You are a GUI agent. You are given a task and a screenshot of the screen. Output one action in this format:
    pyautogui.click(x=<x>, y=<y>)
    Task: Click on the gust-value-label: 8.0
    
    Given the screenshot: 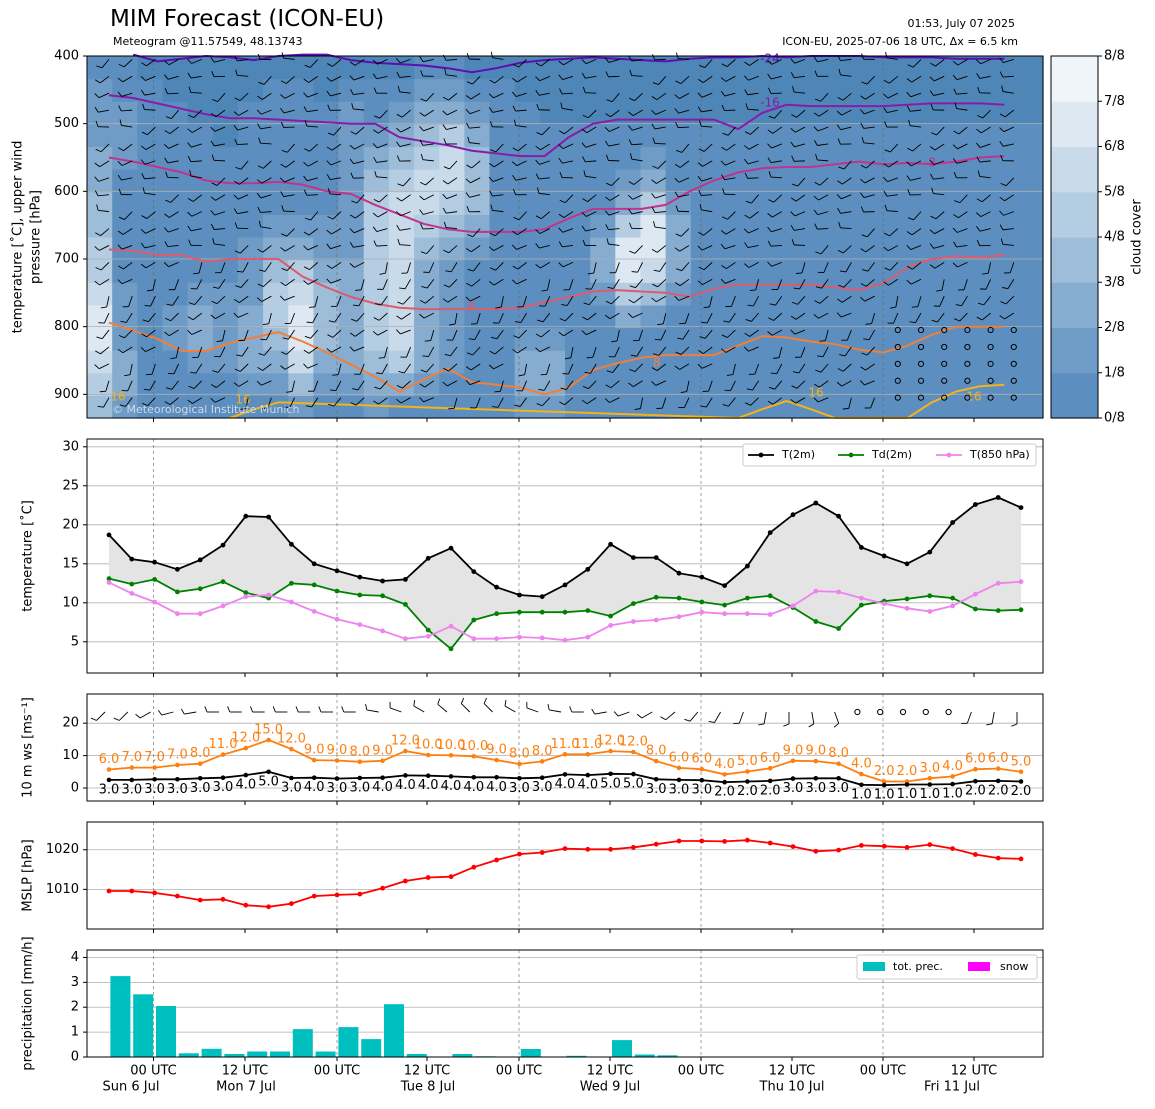 What is the action you would take?
    pyautogui.click(x=200, y=753)
    